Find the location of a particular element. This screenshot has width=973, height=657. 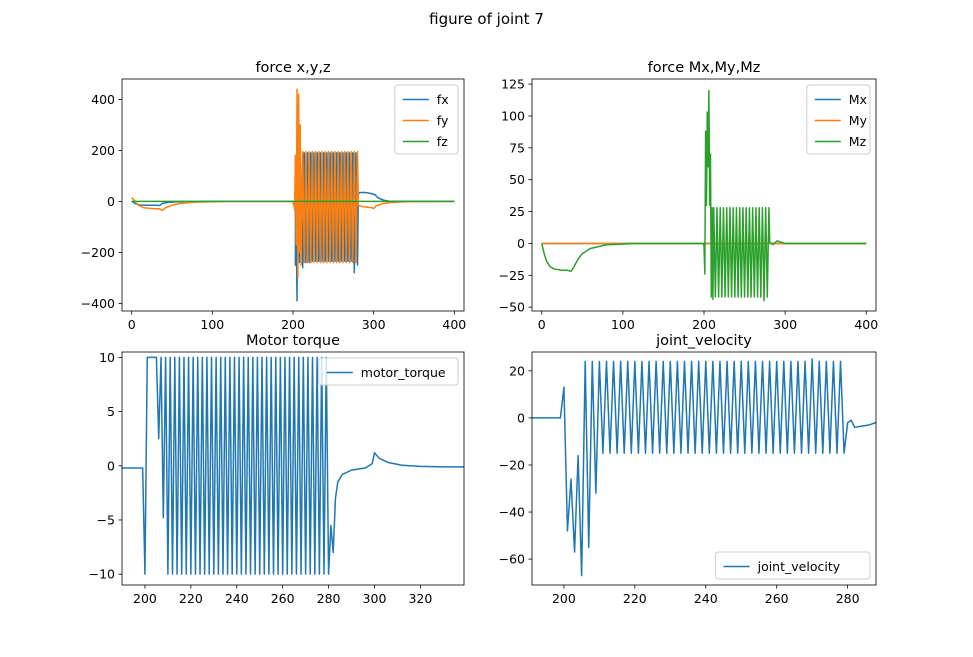

chart-force_xyz-xtick-label: 200 is located at coordinates (293, 324).